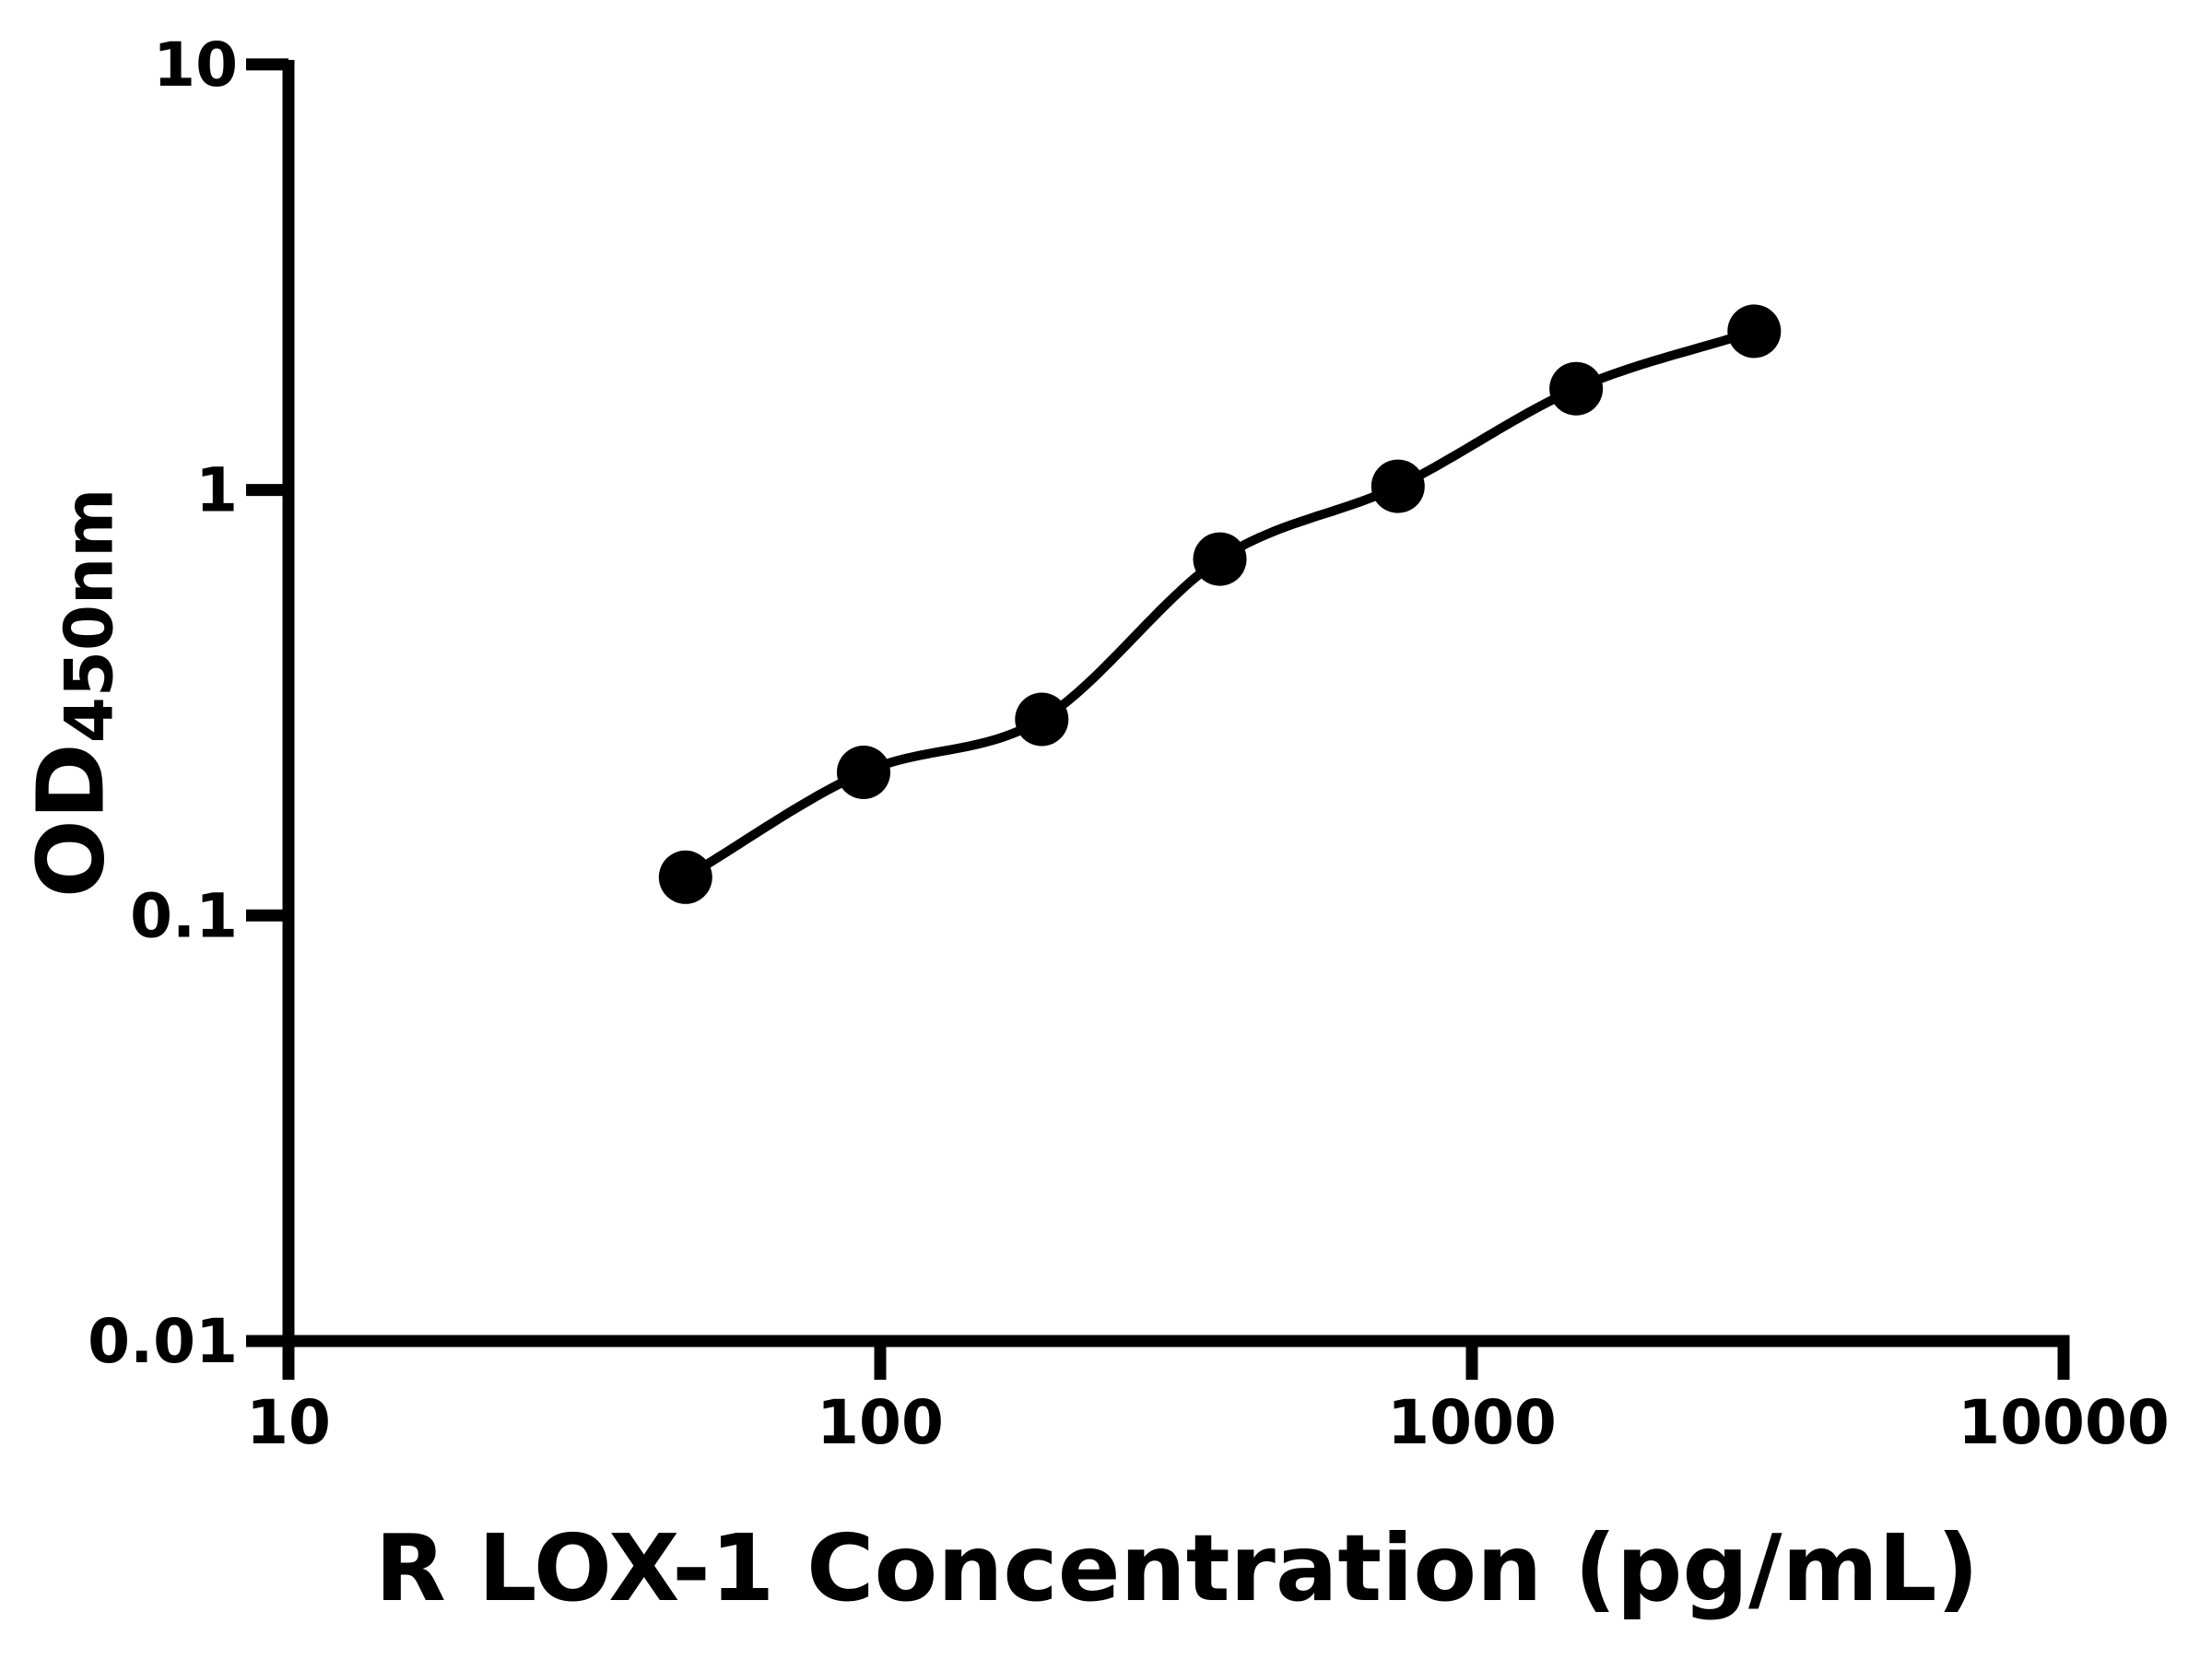 This screenshot has height=1659, width=2212. Describe the element at coordinates (216, 490) in the screenshot. I see `y-tick-label: 1` at that location.